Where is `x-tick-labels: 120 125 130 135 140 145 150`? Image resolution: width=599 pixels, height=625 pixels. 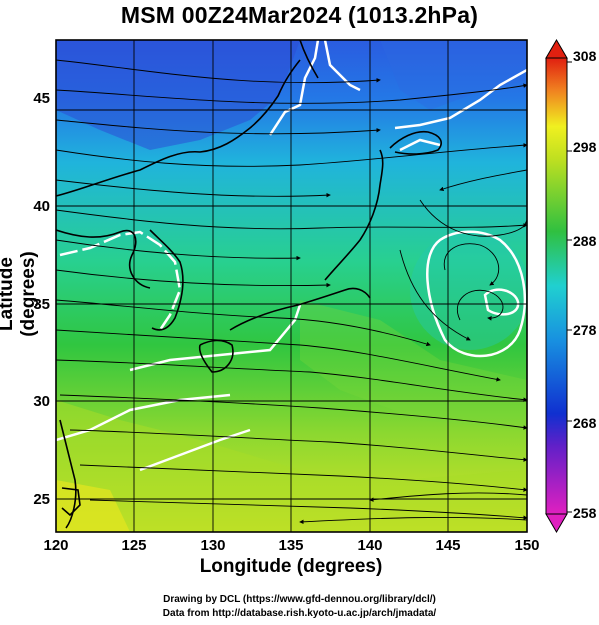 x-tick-labels: 120 125 130 135 140 145 150 is located at coordinates (291, 545).